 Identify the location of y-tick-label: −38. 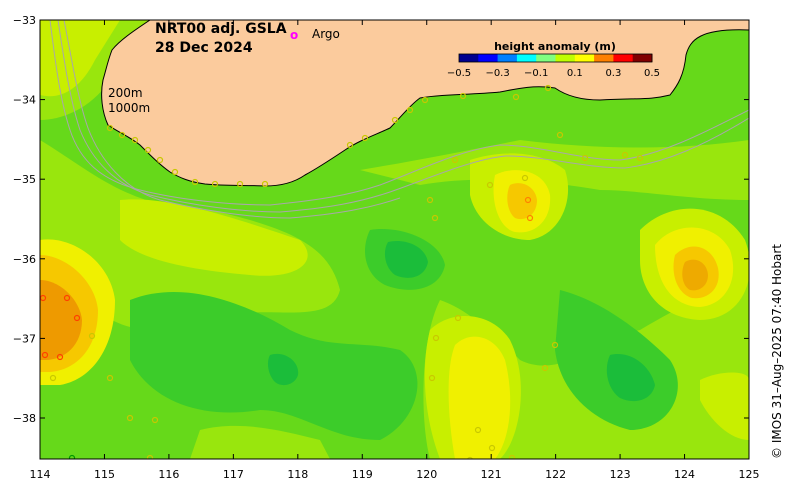
(24, 418).